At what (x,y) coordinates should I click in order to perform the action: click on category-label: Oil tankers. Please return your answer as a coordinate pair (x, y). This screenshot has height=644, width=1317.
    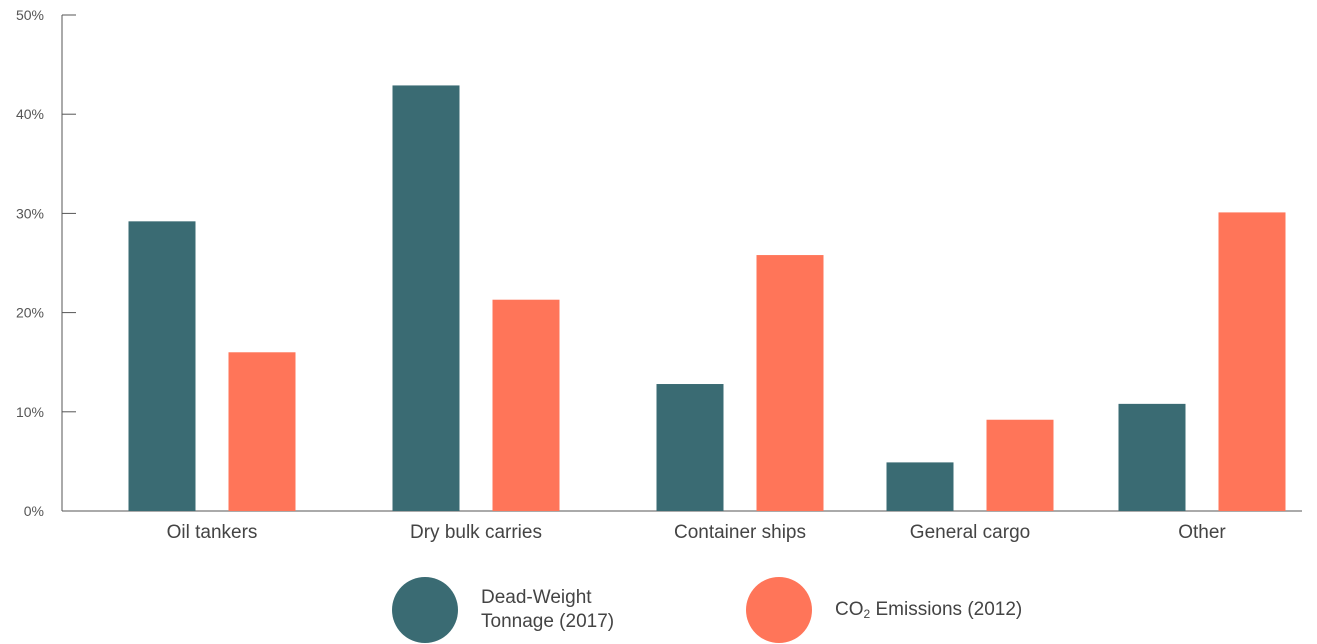
    Looking at the image, I should click on (212, 532).